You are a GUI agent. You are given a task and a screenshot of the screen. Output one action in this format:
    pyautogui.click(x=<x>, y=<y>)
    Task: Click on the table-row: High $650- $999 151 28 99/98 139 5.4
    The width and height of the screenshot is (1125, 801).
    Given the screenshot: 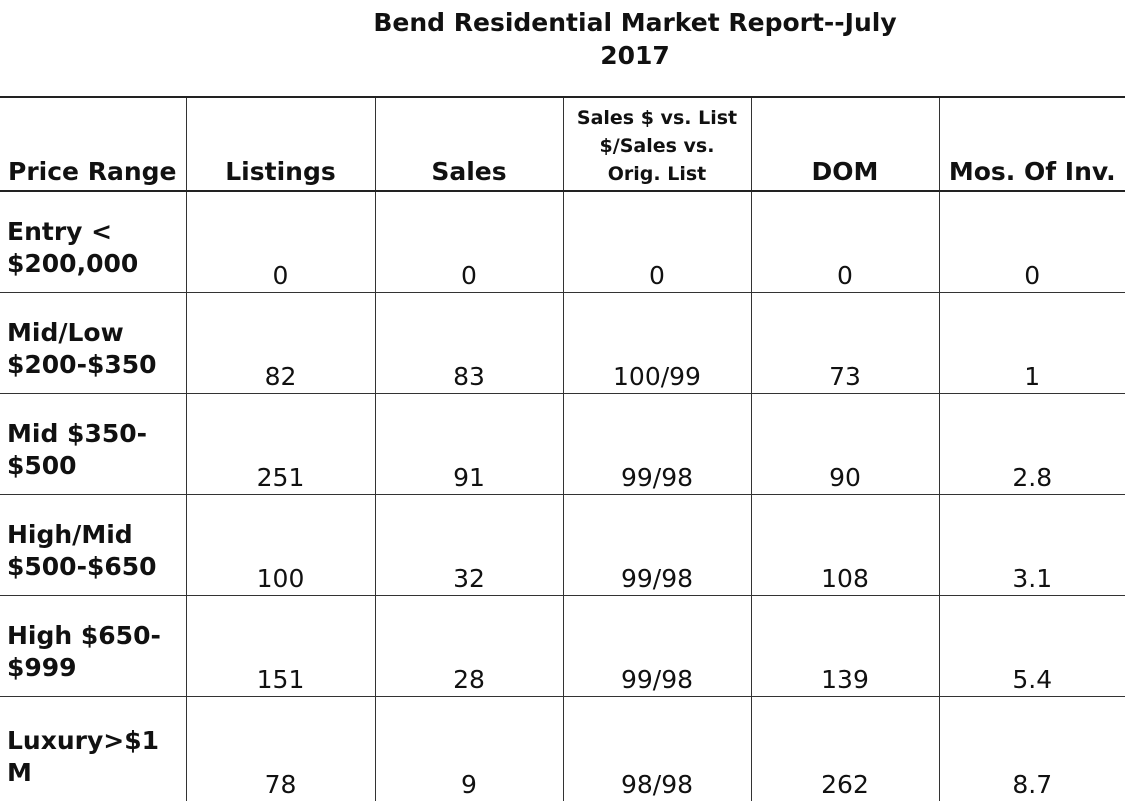 What is the action you would take?
    pyautogui.click(x=562, y=646)
    